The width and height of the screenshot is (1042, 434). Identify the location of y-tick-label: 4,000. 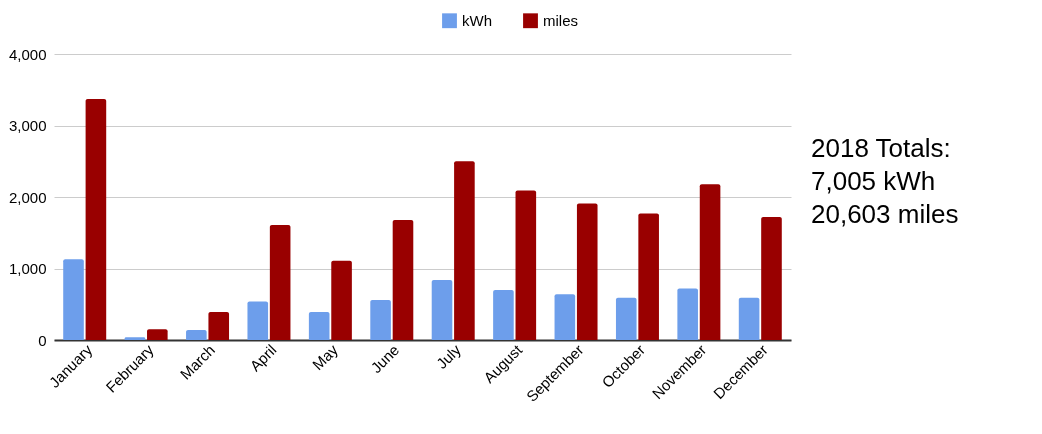
(27, 54).